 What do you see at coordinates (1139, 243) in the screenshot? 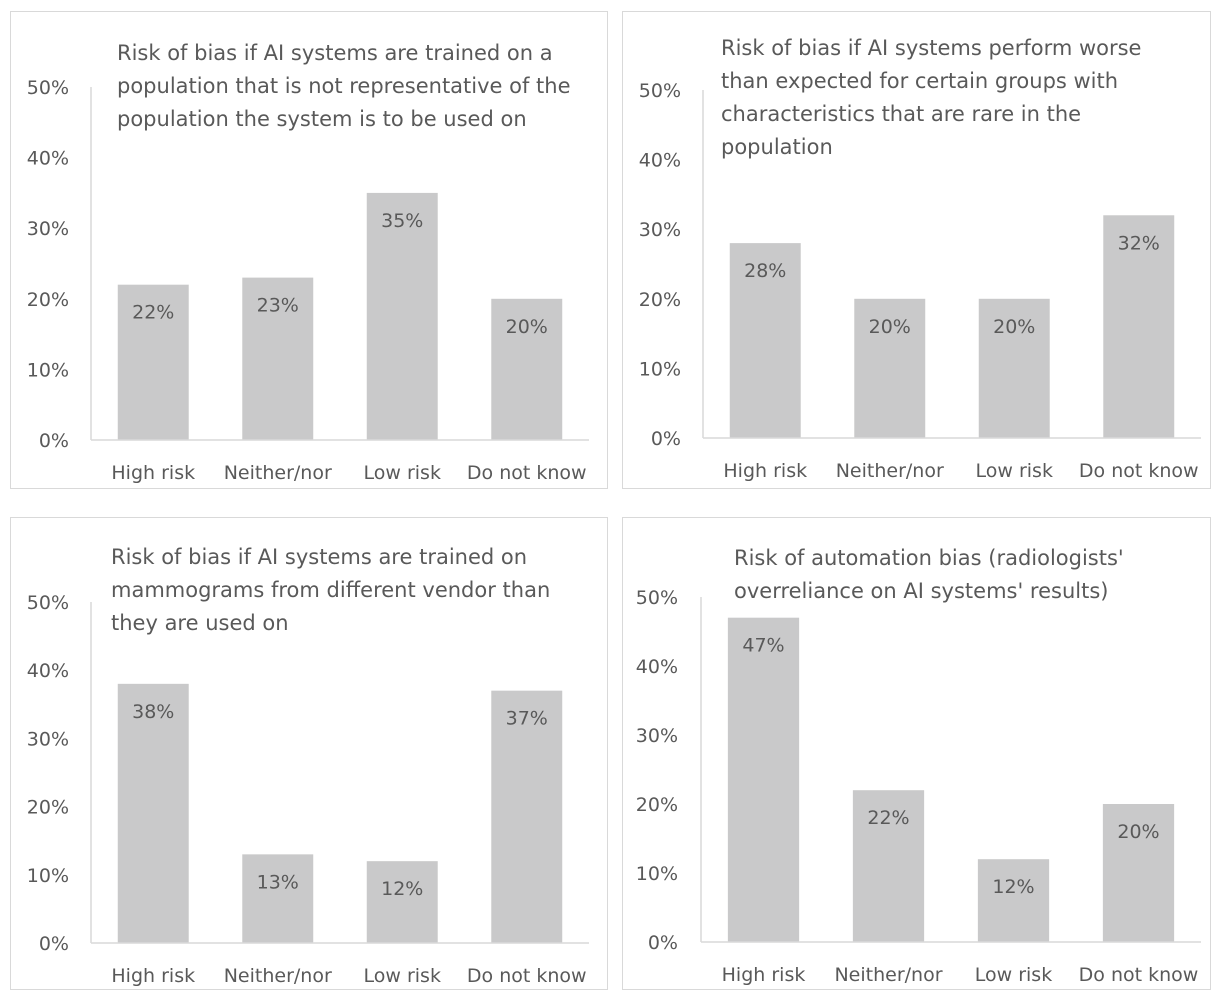
I see `data-label: 32%` at bounding box center [1139, 243].